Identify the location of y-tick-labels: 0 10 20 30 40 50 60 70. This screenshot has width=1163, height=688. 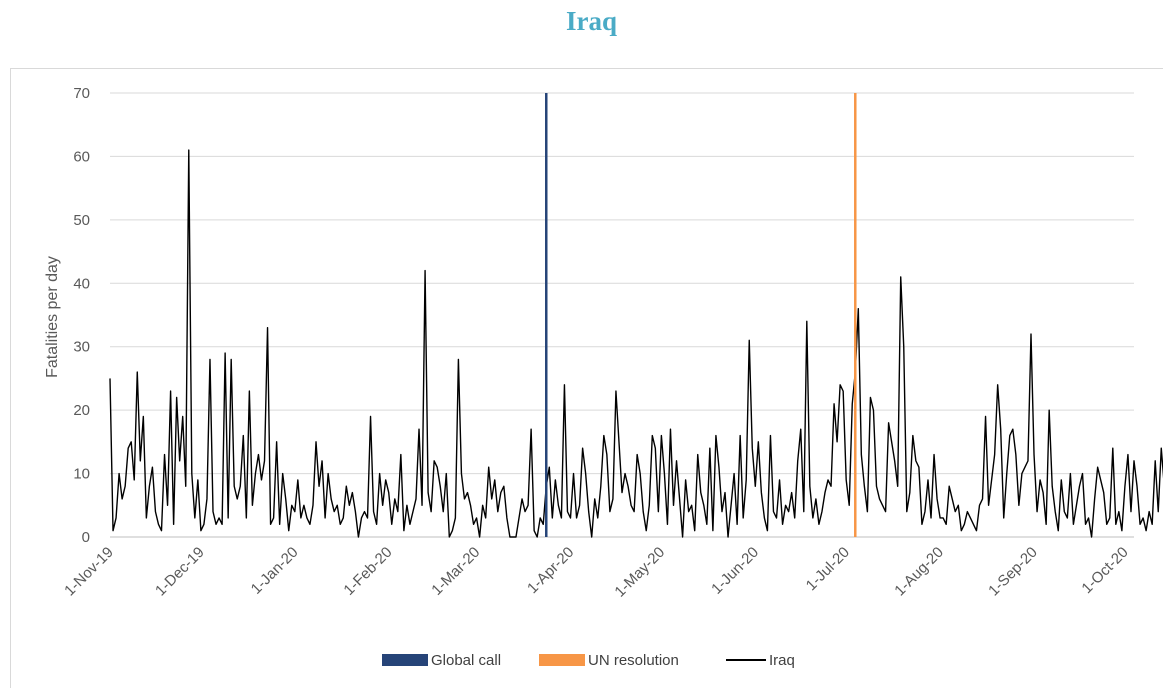
(81, 315).